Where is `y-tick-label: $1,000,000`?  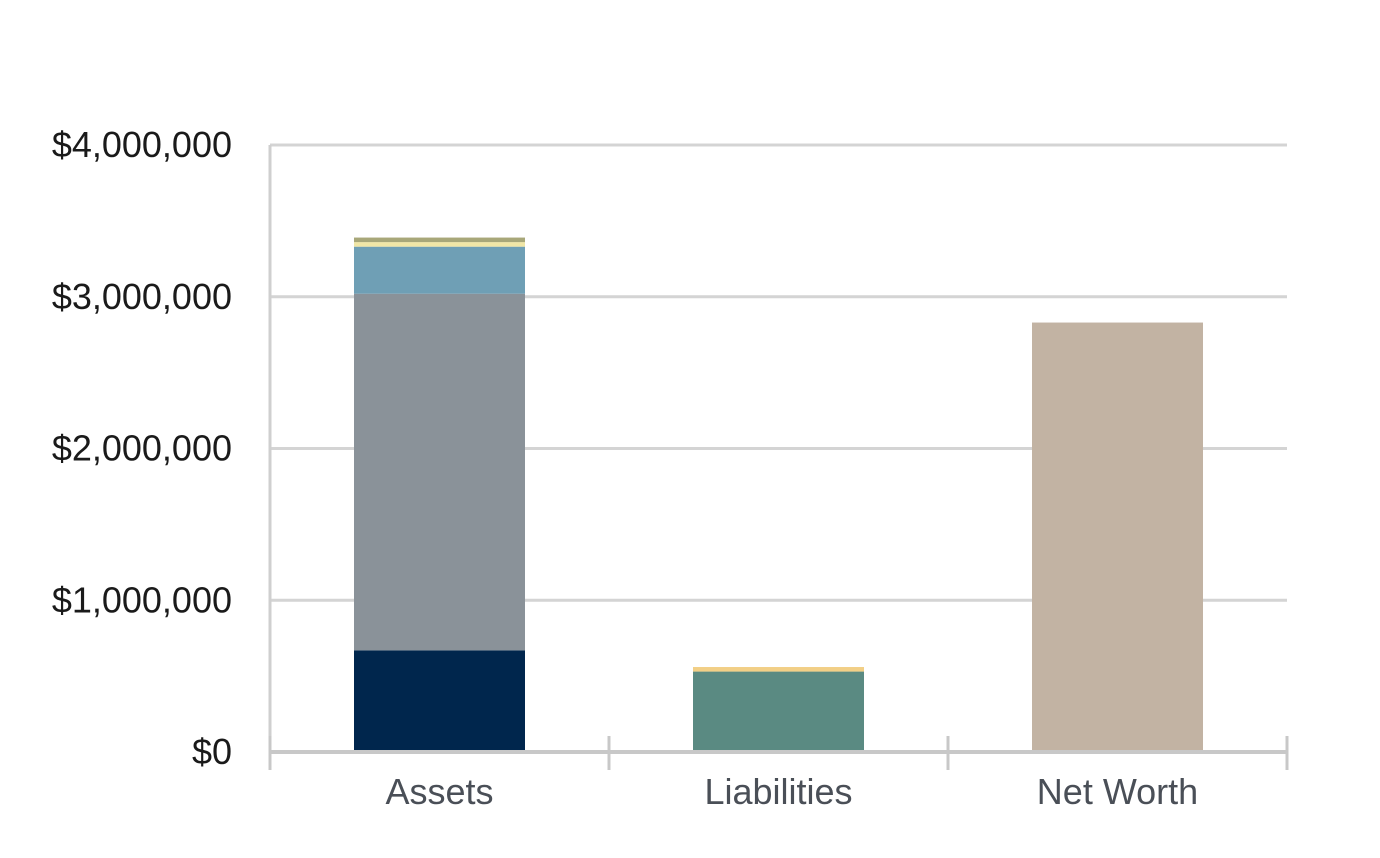 y-tick-label: $1,000,000 is located at coordinates (142, 599).